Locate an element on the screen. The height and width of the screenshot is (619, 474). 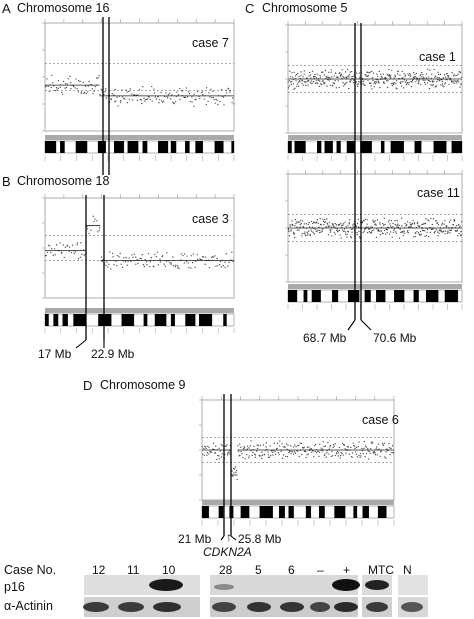
actinin-band-lane-mtc is located at coordinates (377, 607).